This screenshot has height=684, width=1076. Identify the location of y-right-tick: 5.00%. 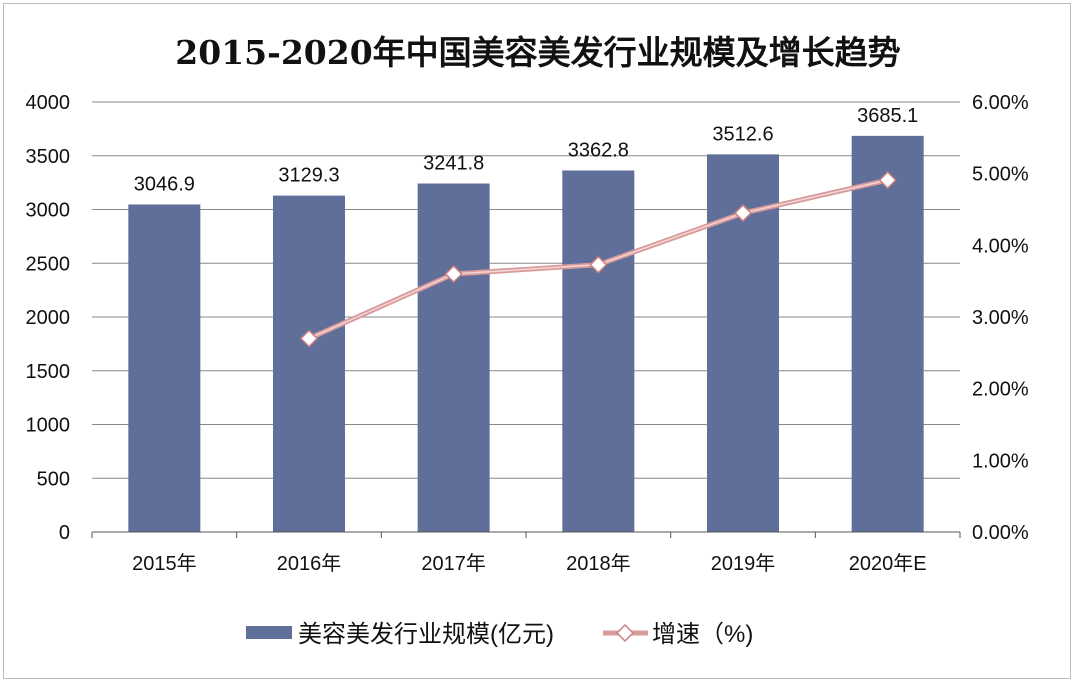
(1000, 175).